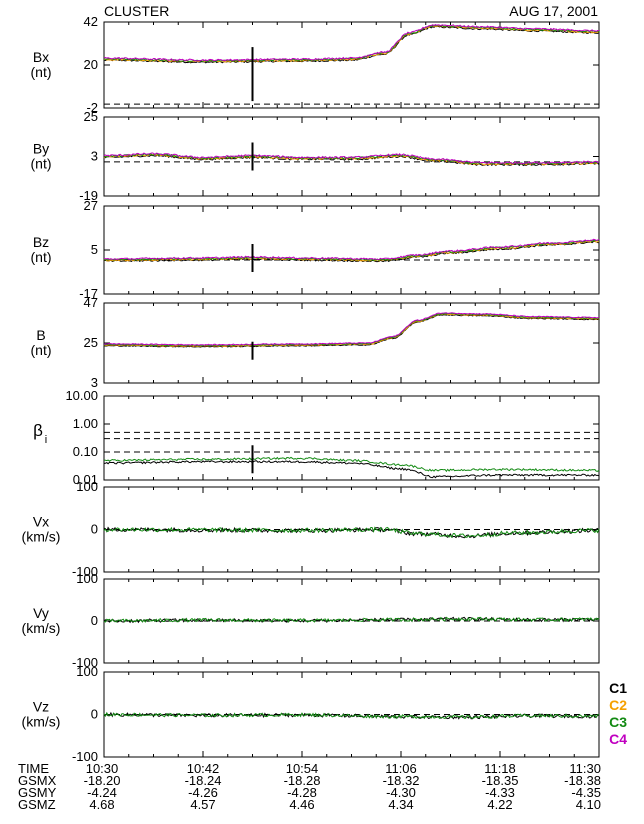 This screenshot has height=824, width=644. Describe the element at coordinates (102, 792) in the screenshot. I see `footer-gsmy-value: -4.24` at that location.